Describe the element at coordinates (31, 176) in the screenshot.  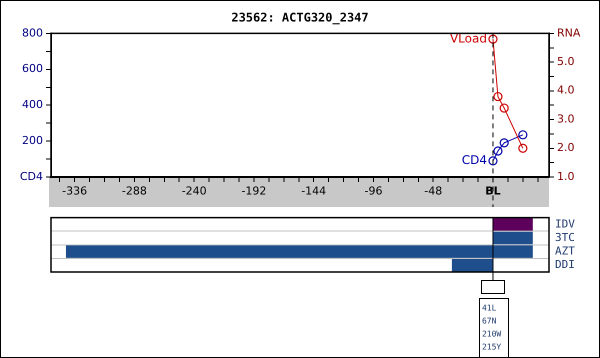
I see `y-tick-label: CD4` at that location.